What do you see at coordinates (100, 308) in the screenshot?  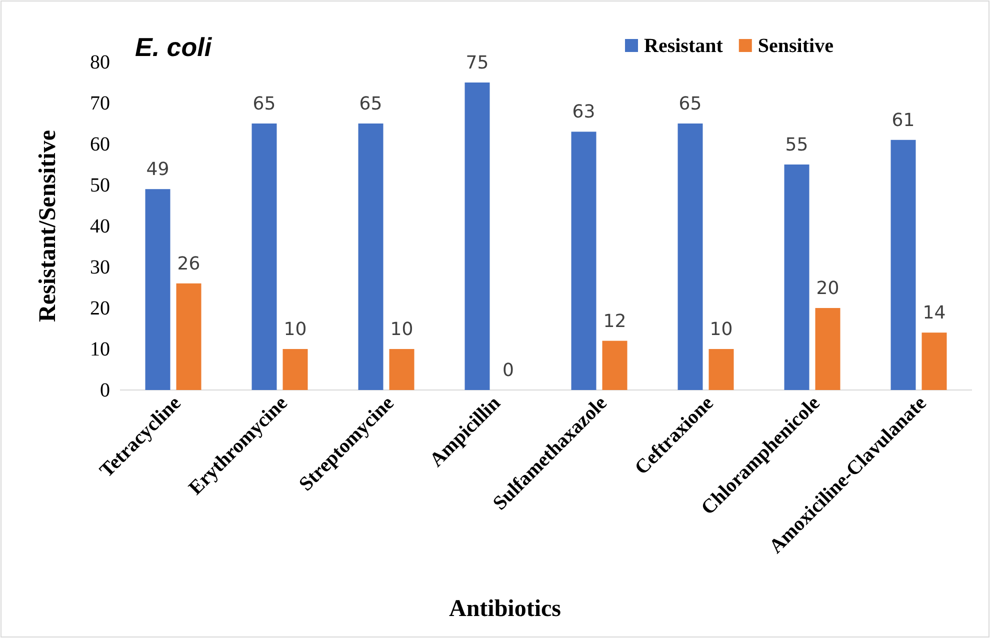 I see `y-tick-label: 20` at bounding box center [100, 308].